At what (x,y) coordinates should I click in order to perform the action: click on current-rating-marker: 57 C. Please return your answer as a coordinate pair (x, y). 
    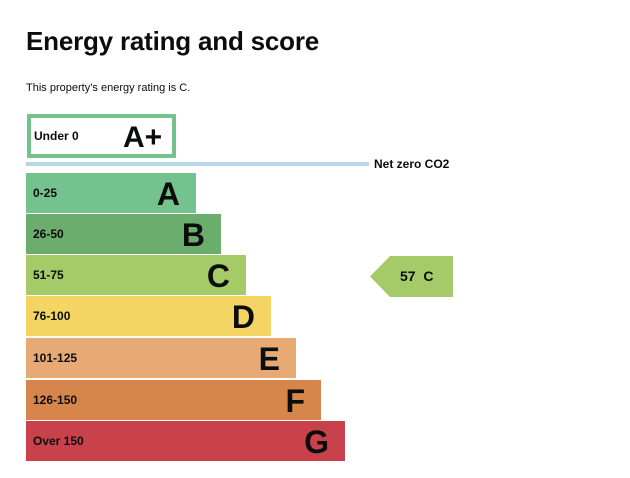
    Looking at the image, I should click on (411, 276).